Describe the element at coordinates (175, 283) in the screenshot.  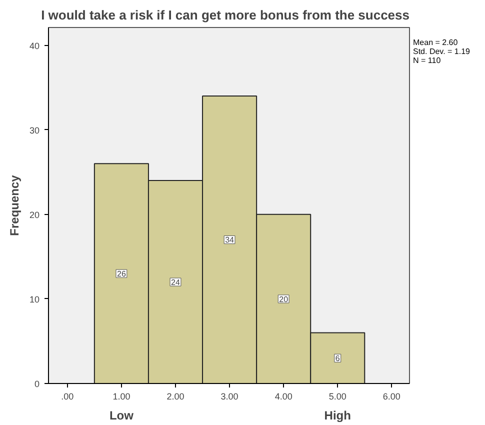
I see `data-label: 24` at that location.